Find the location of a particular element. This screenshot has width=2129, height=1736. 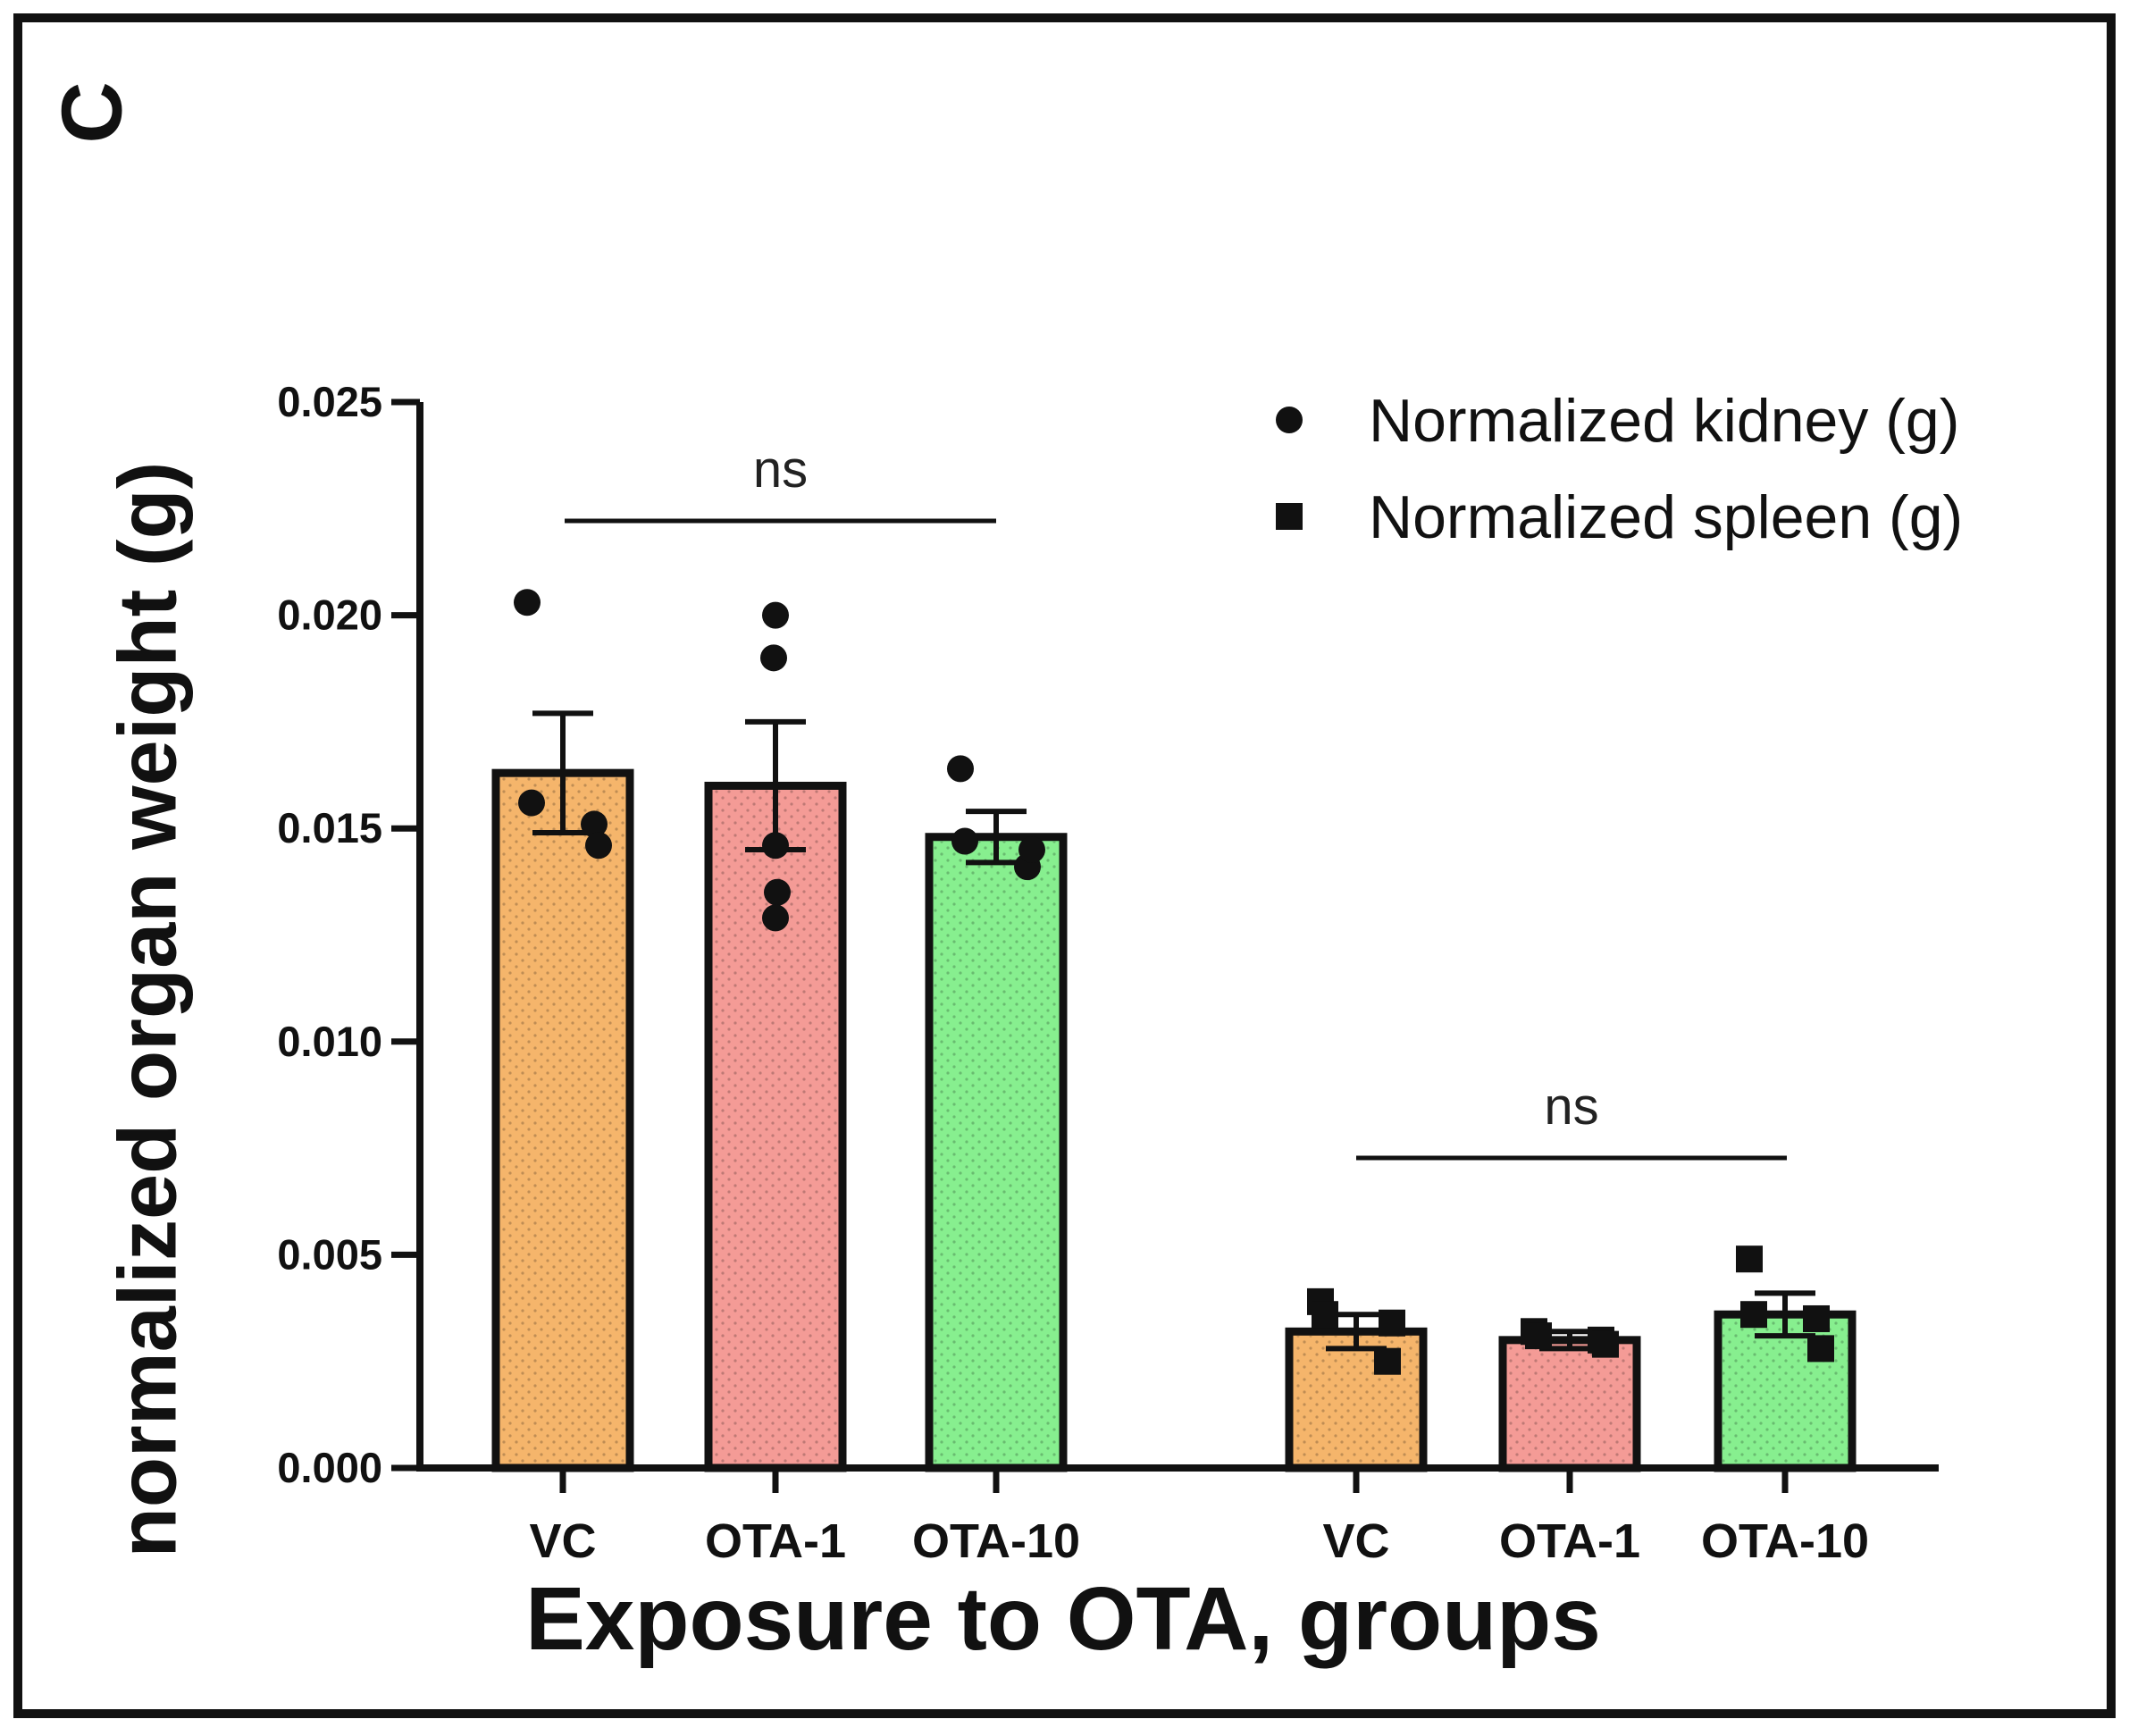

y-axis-title: normalized organ weight (g) is located at coordinates (147, 1010).